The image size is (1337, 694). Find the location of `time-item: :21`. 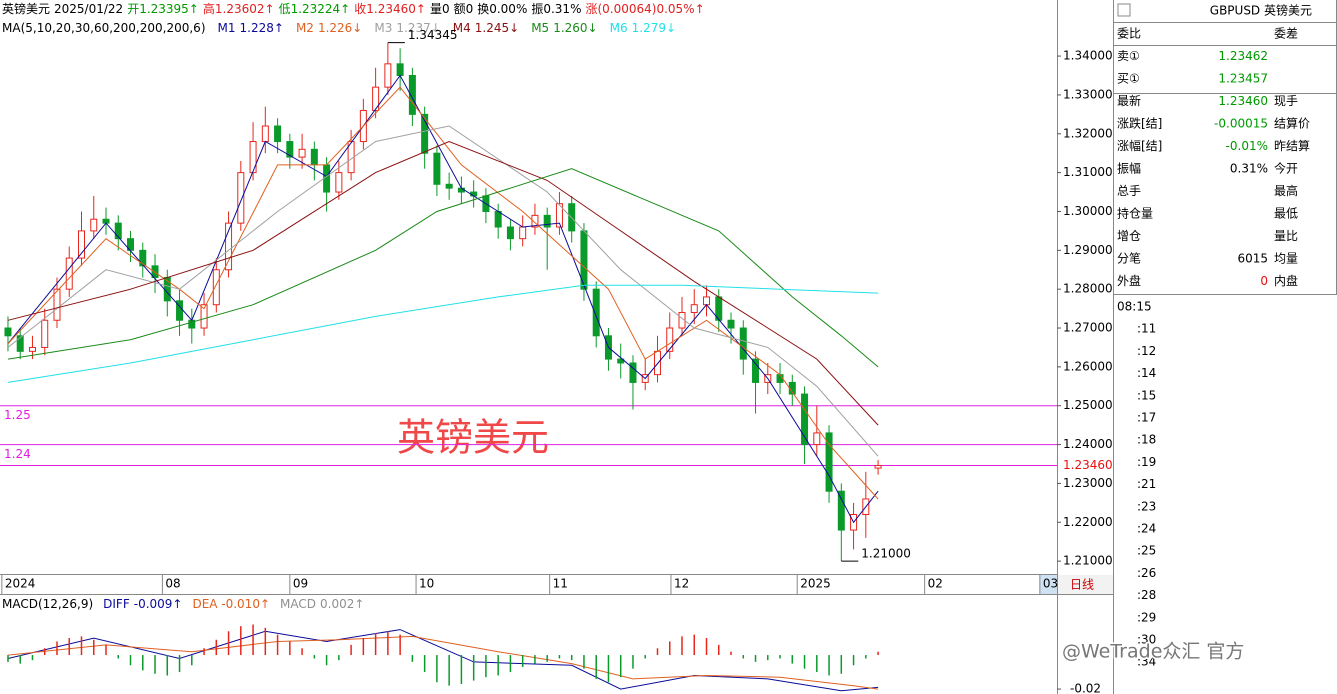

time-item: :21 is located at coordinates (1146, 484).